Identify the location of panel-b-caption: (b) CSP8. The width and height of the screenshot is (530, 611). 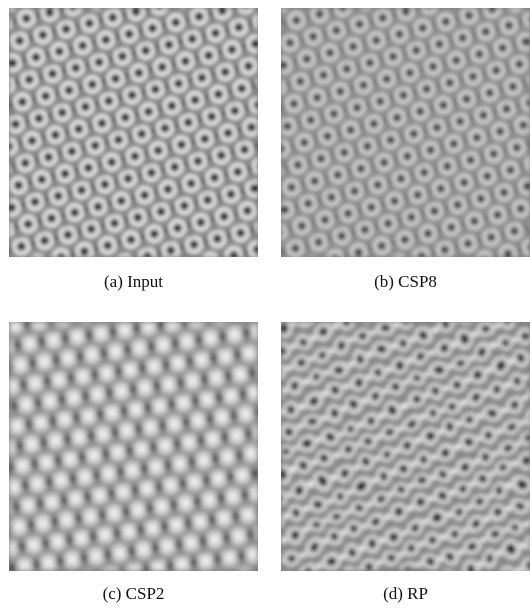
(405, 281).